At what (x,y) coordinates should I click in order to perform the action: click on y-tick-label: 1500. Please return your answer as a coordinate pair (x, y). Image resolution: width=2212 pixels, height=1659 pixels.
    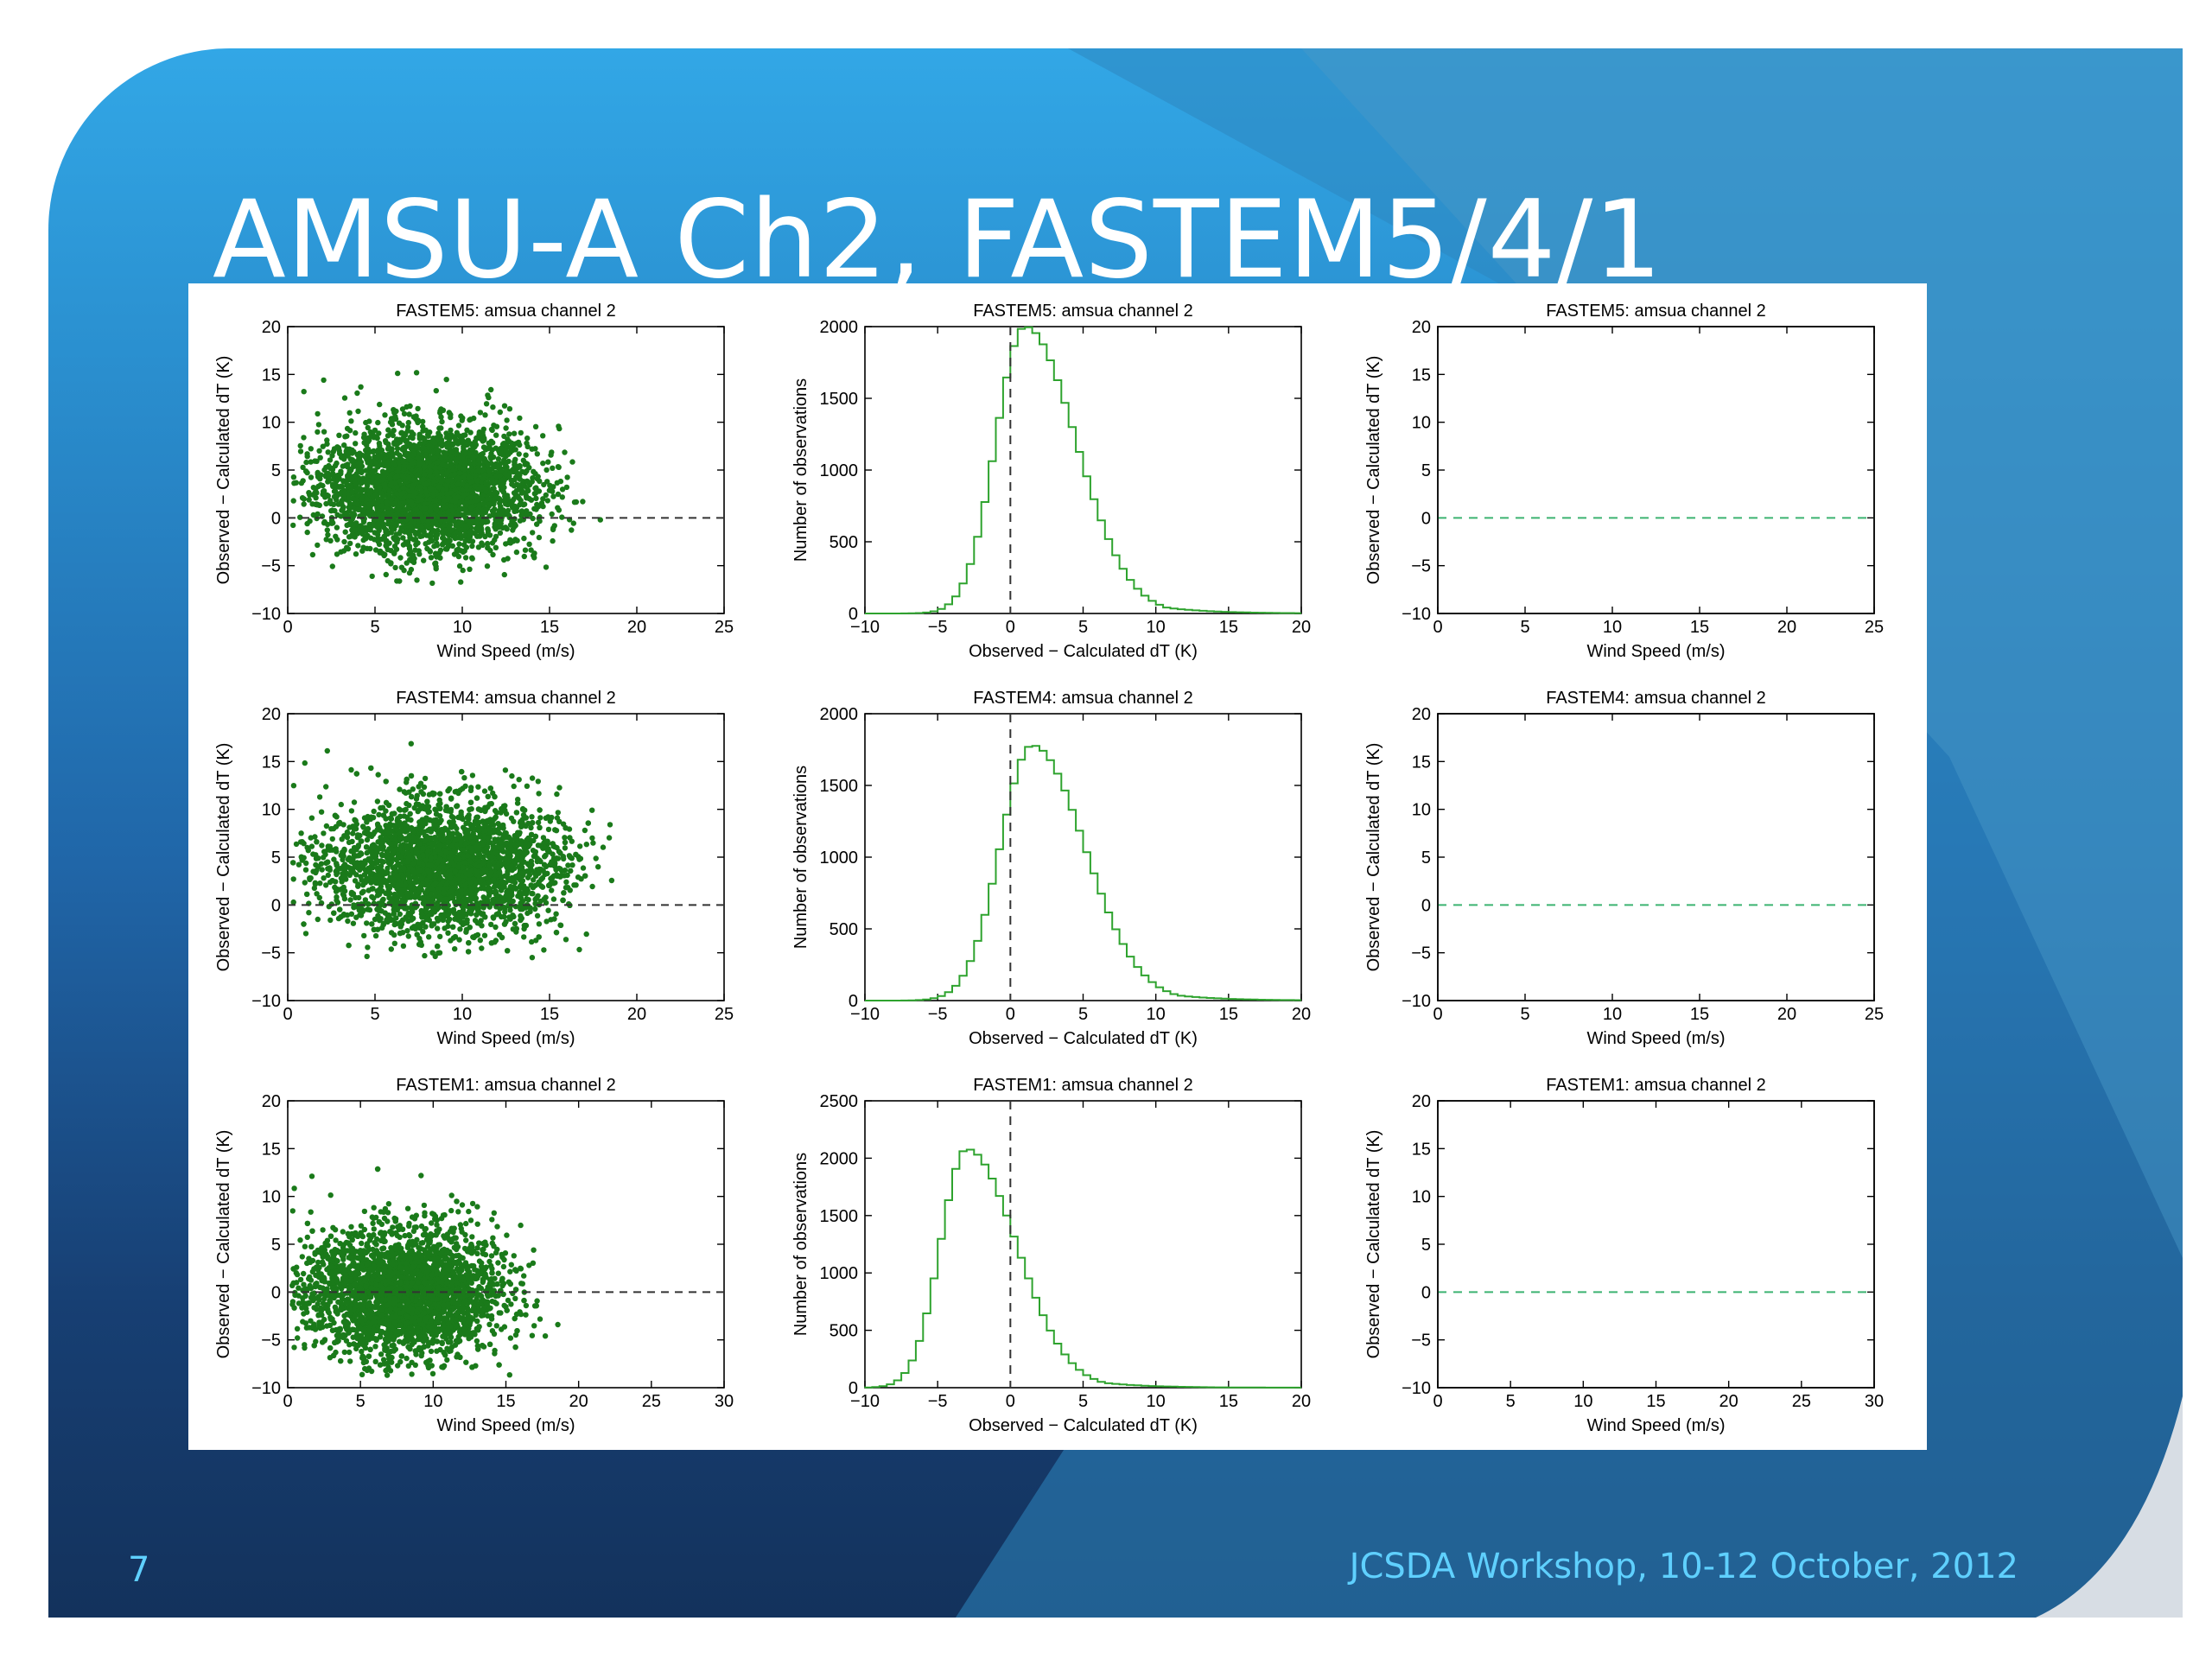
    Looking at the image, I should click on (839, 399).